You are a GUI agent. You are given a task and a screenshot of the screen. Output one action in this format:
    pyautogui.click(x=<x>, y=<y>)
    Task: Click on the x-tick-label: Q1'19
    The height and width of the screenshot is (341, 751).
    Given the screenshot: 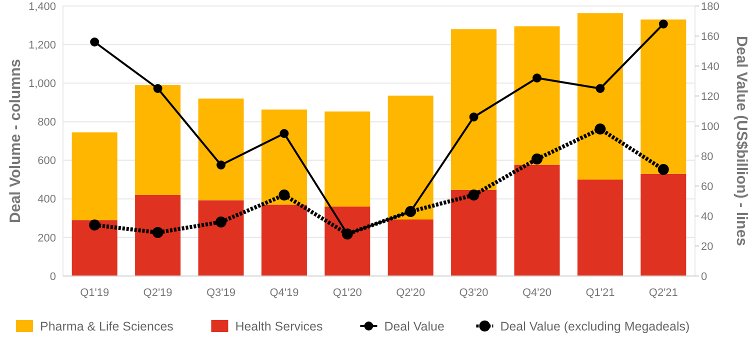 What is the action you would take?
    pyautogui.click(x=95, y=293)
    